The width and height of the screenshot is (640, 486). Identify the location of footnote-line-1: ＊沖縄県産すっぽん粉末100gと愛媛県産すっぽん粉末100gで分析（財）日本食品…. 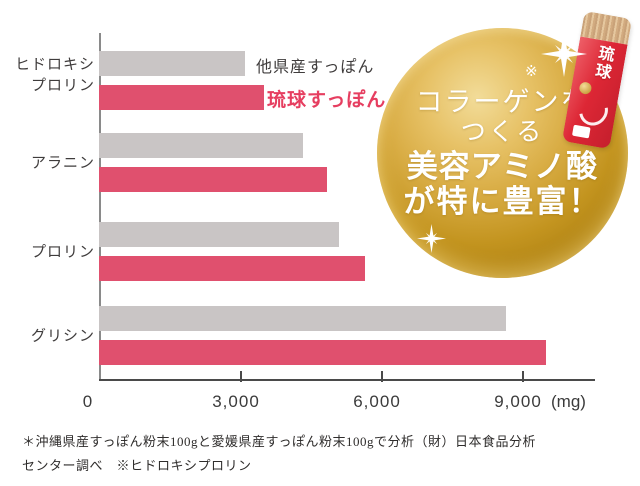
(279, 441).